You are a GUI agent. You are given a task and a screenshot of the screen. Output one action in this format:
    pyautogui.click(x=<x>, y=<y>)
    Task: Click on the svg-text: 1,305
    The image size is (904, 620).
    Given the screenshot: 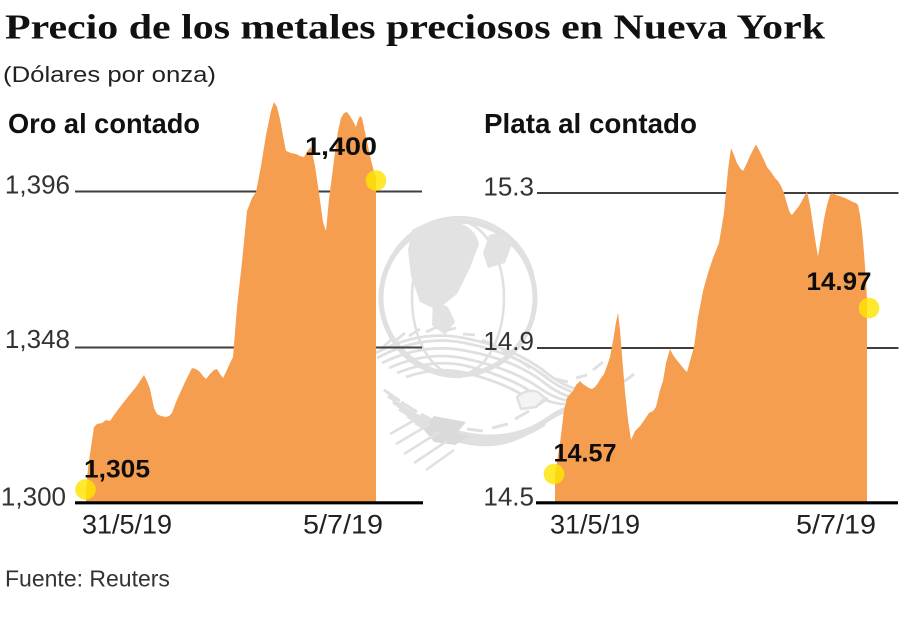 What is the action you would take?
    pyautogui.click(x=117, y=470)
    